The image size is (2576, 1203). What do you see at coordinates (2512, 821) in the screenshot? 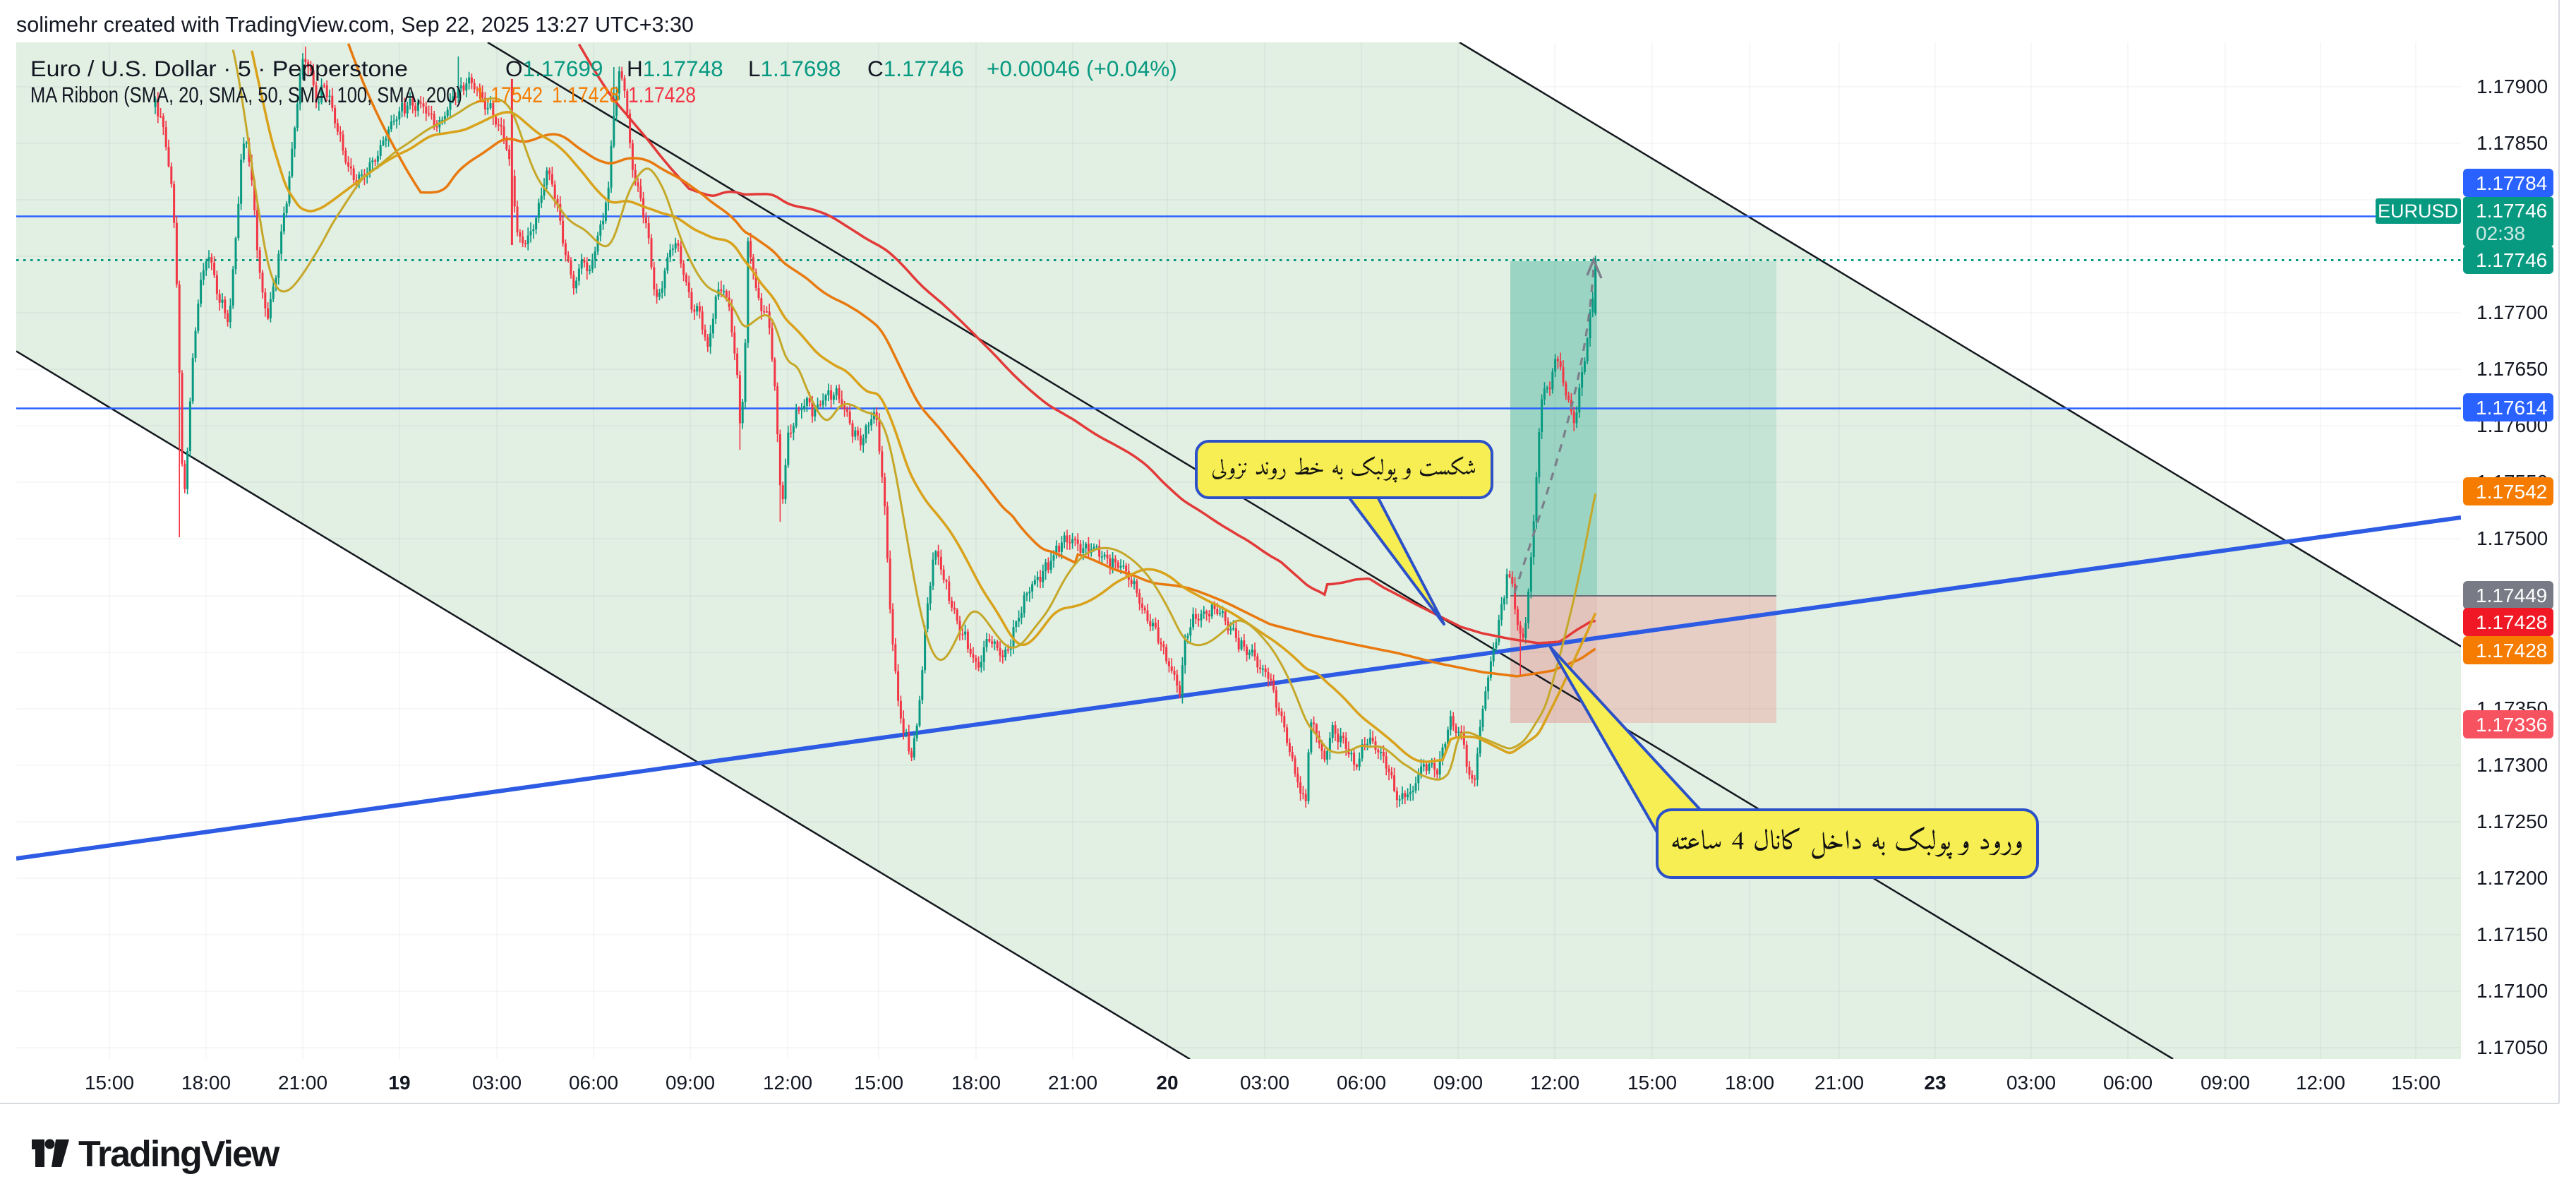
I see `svg-text: 1.17250` at bounding box center [2512, 821].